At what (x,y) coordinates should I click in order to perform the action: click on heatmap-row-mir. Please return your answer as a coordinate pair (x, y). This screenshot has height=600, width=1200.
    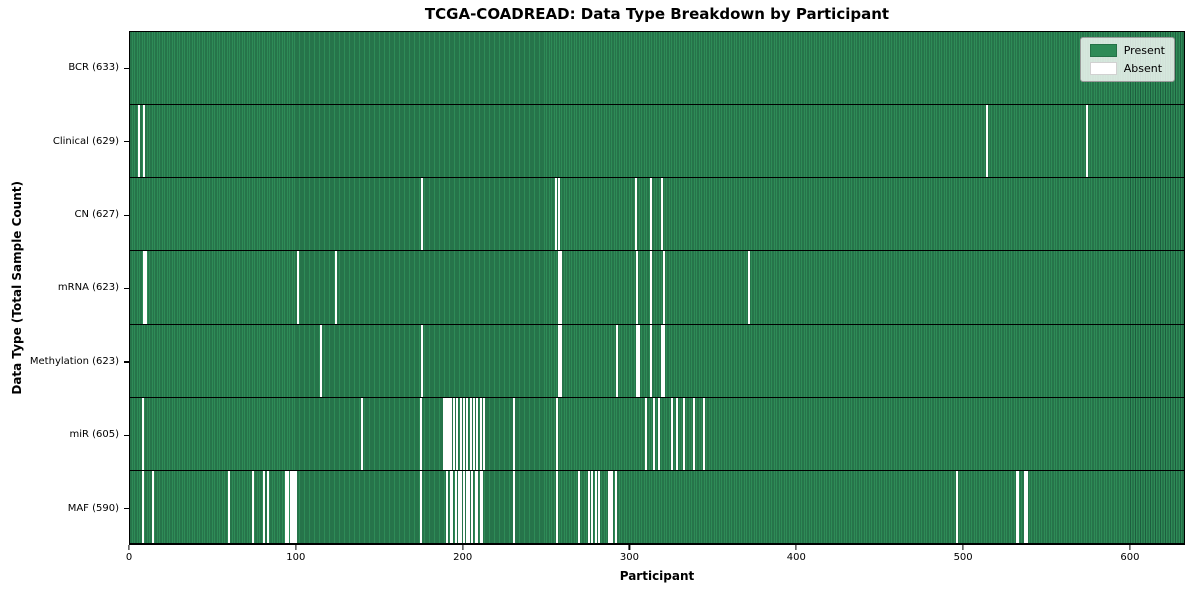
    Looking at the image, I should click on (657, 434).